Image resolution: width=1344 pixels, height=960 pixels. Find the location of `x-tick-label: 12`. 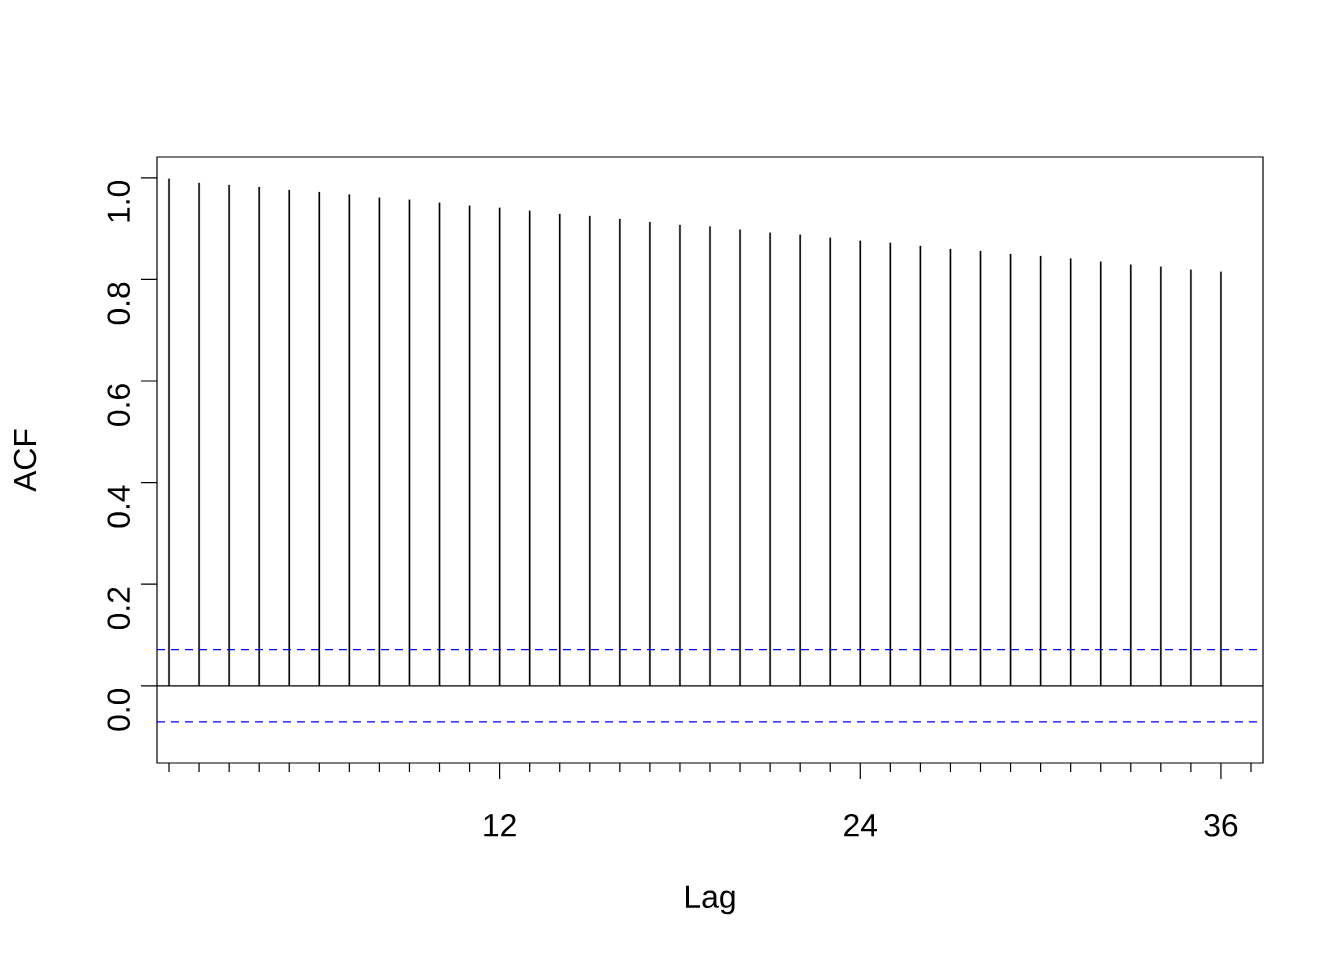

x-tick-label: 12 is located at coordinates (500, 825).